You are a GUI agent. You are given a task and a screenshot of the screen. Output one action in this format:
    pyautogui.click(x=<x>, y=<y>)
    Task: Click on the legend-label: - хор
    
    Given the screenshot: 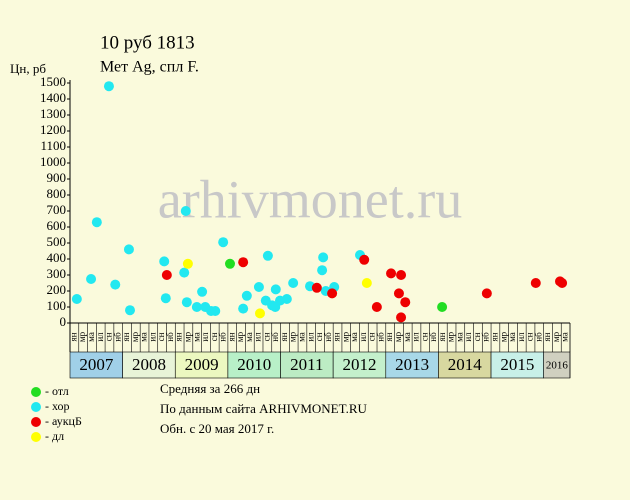 What is the action you would take?
    pyautogui.click(x=57, y=406)
    